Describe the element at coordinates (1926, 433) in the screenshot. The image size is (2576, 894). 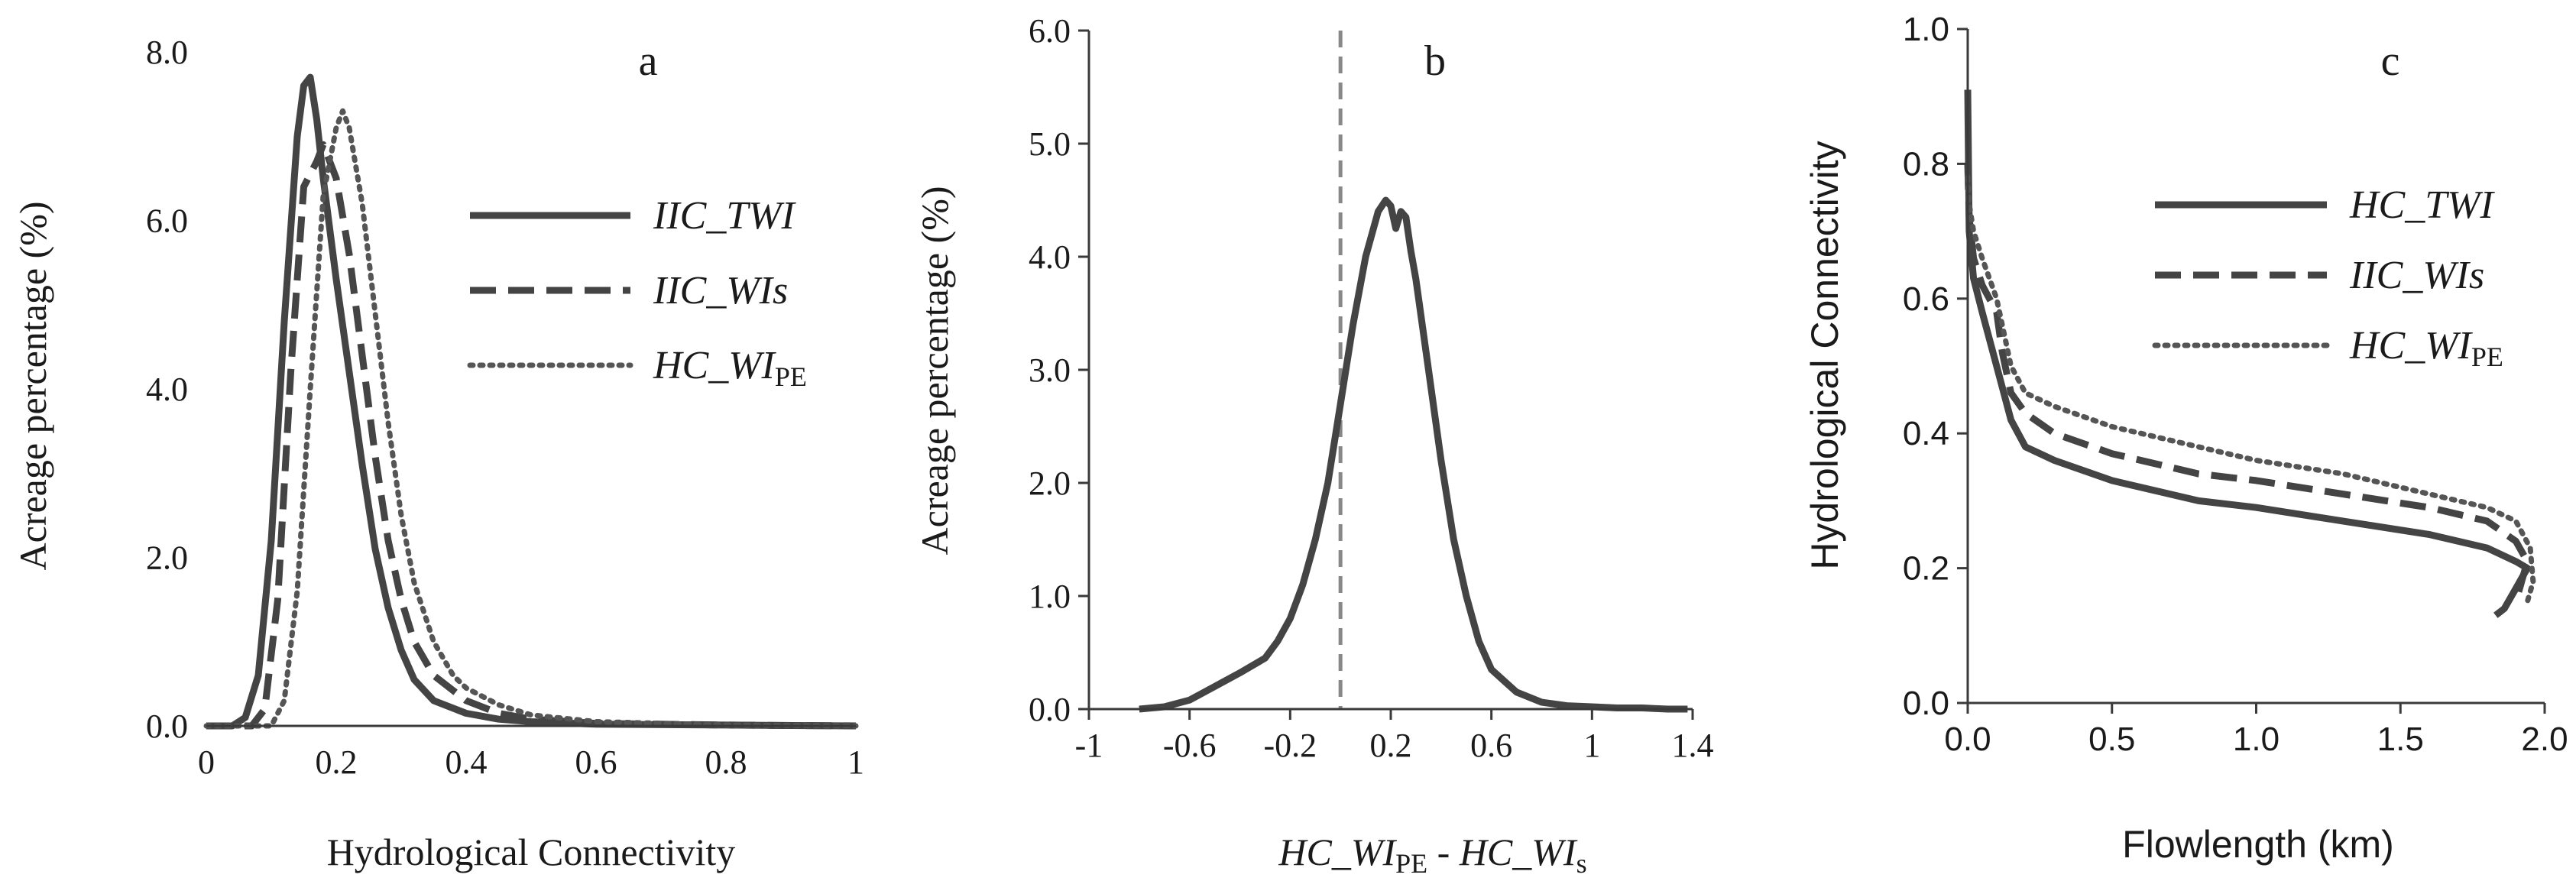
I see `panel-c-y-tick-label: 0.4` at that location.